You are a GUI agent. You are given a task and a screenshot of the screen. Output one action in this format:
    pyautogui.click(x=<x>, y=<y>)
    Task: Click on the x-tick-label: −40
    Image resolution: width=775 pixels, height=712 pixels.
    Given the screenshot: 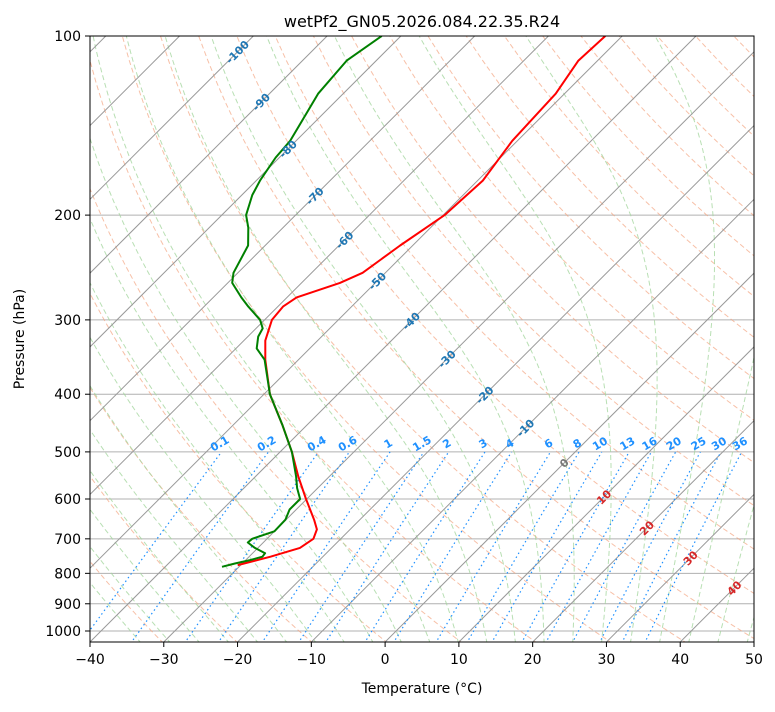 What is the action you would take?
    pyautogui.click(x=90, y=660)
    